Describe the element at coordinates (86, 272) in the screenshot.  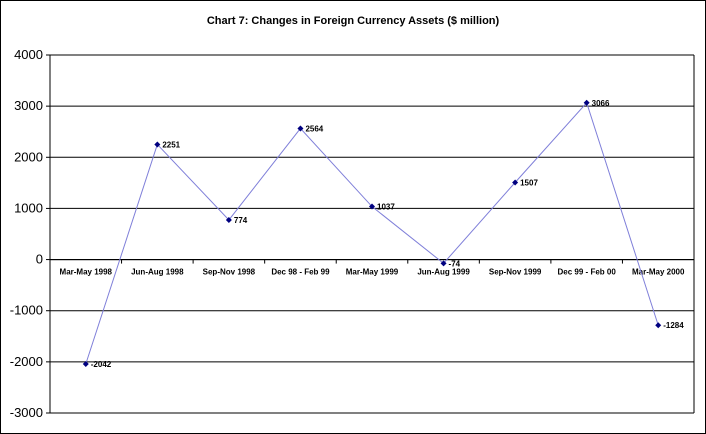
I see `x-tick-label: Mar-May 1998` at that location.